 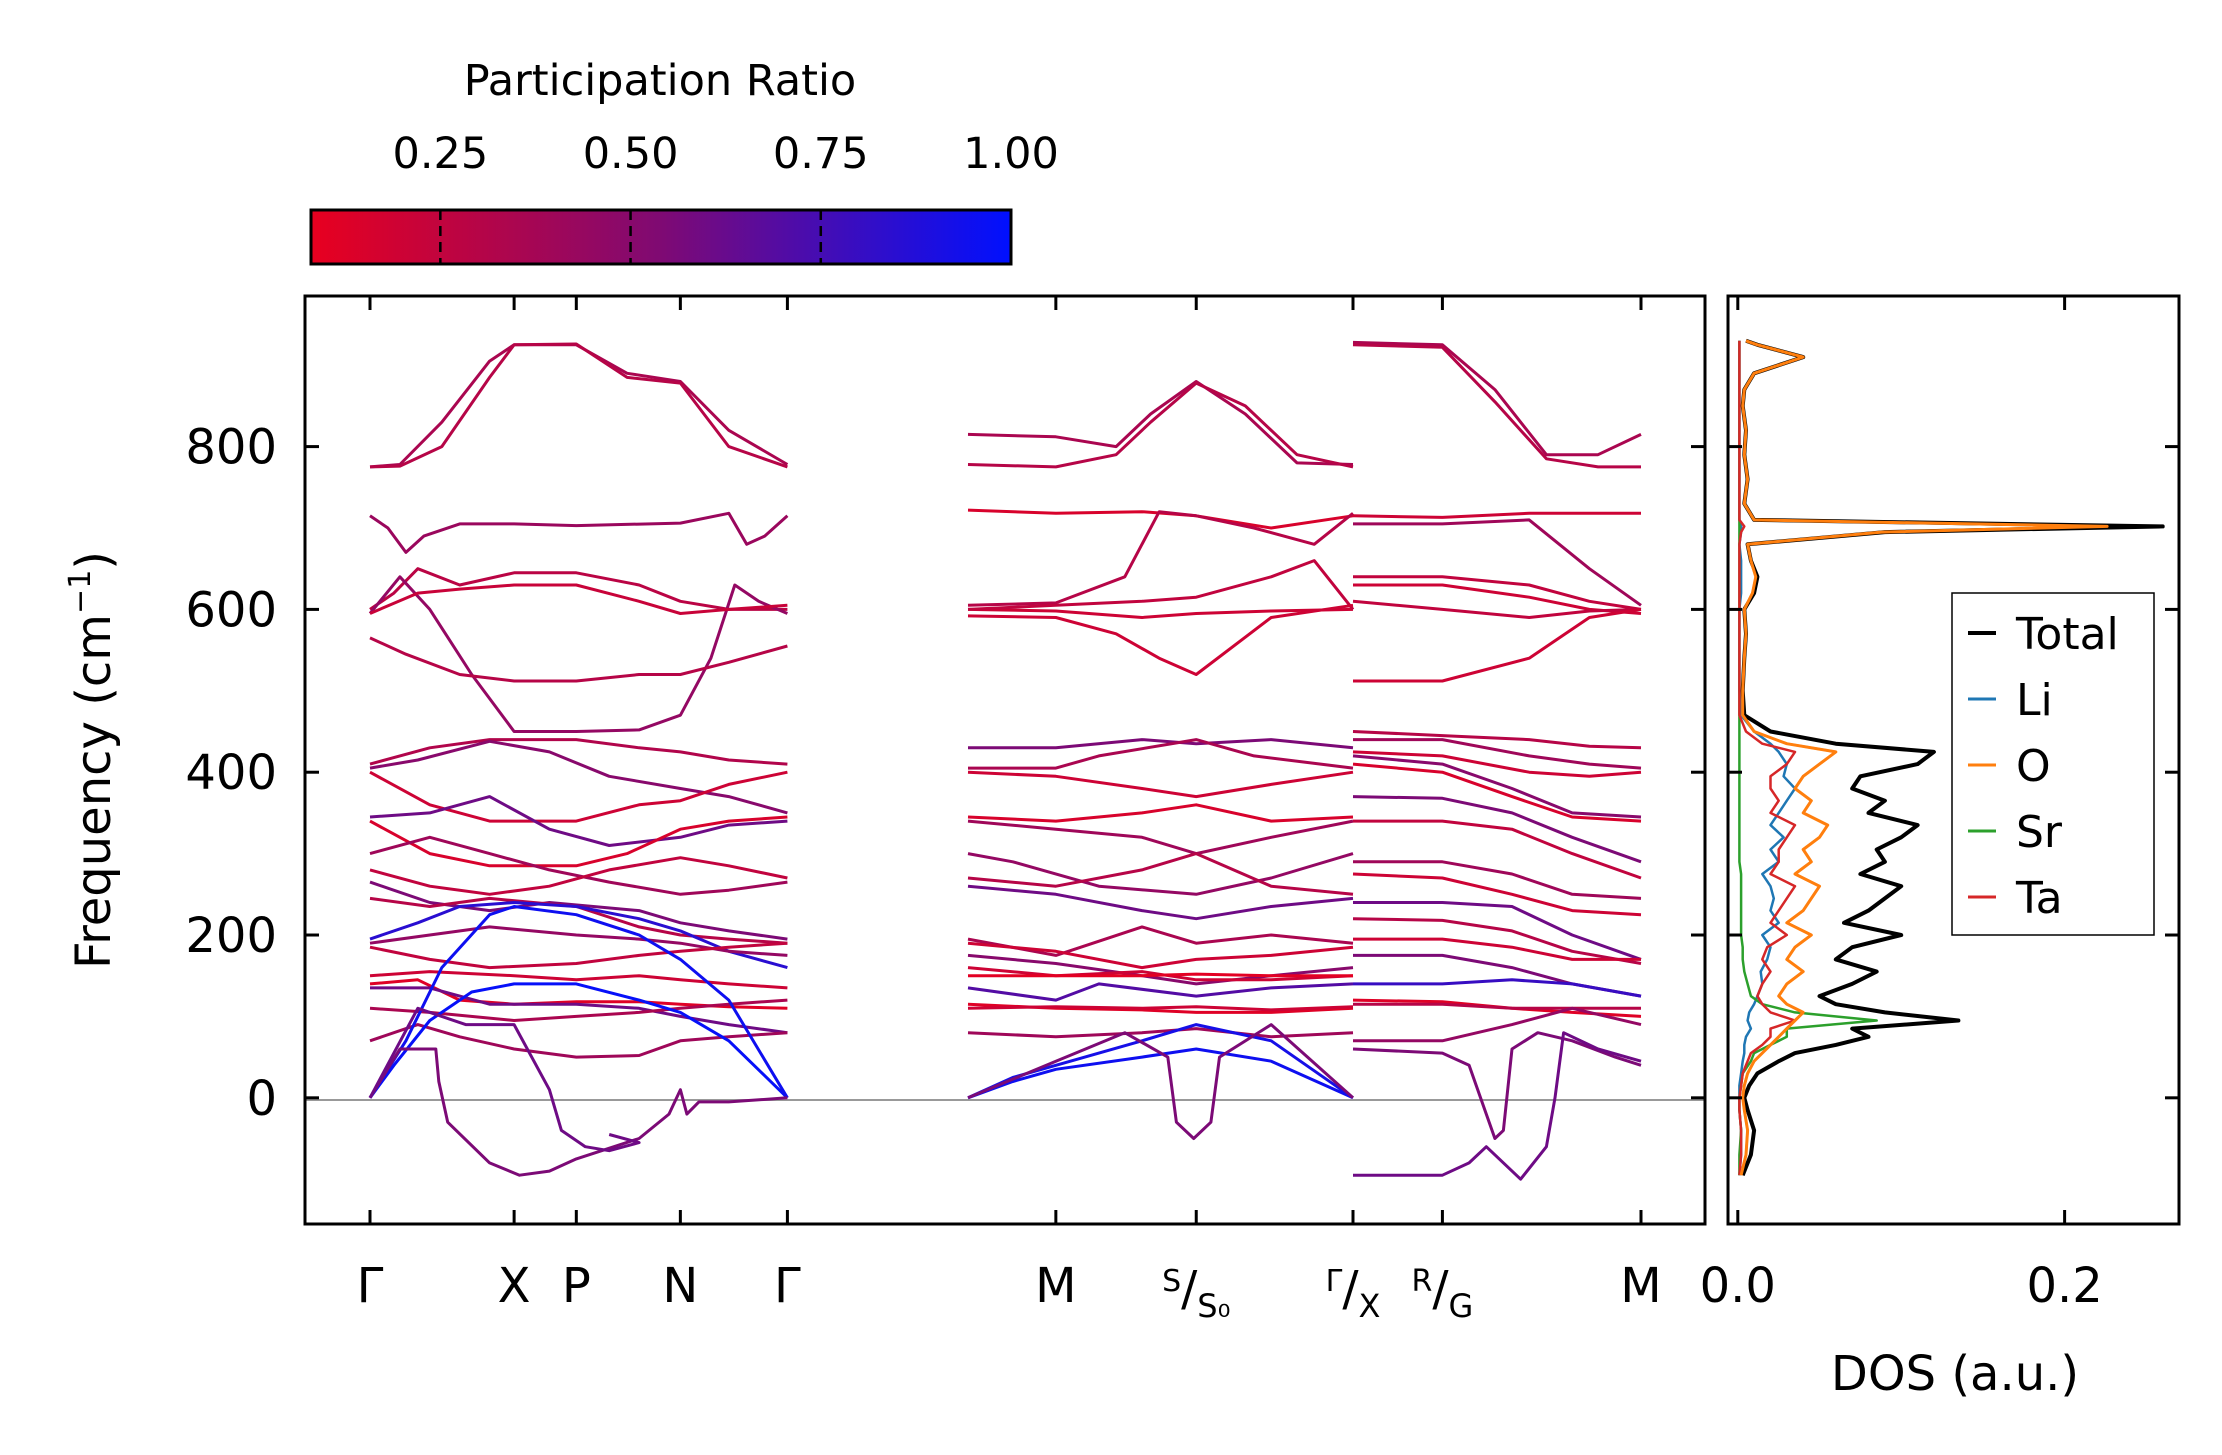 What do you see at coordinates (261, 1099) in the screenshot?
I see `y-tick-label: 0` at bounding box center [261, 1099].